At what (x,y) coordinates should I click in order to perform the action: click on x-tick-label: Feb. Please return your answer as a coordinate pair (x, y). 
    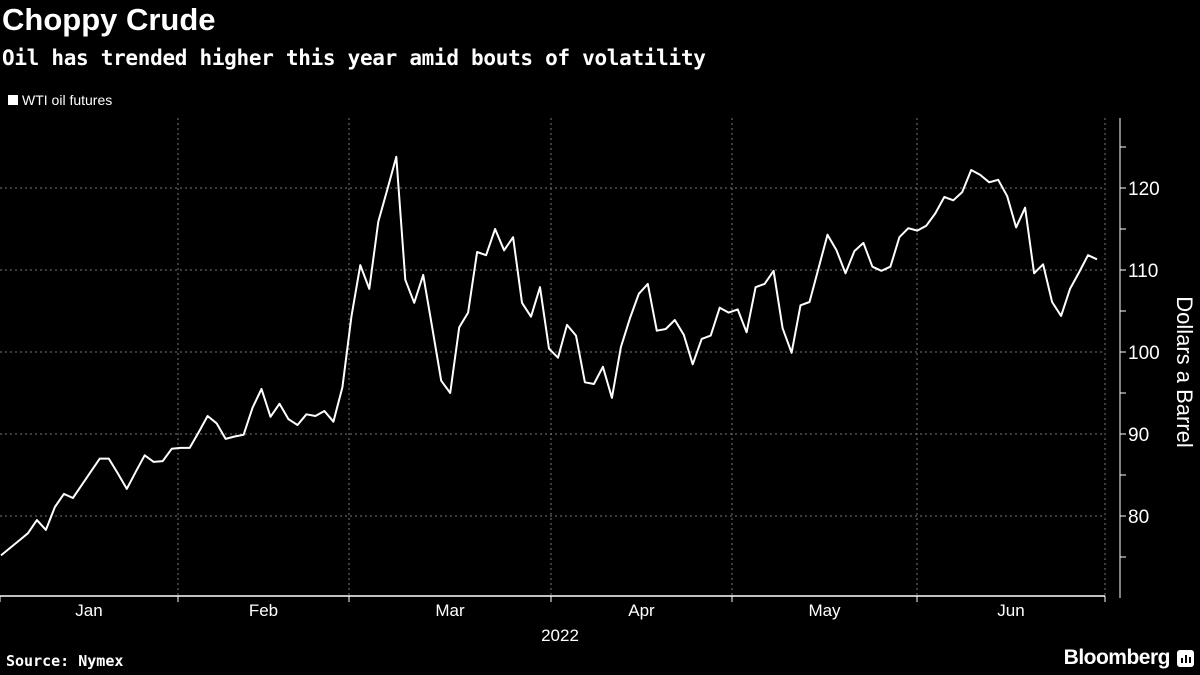
    Looking at the image, I should click on (263, 610).